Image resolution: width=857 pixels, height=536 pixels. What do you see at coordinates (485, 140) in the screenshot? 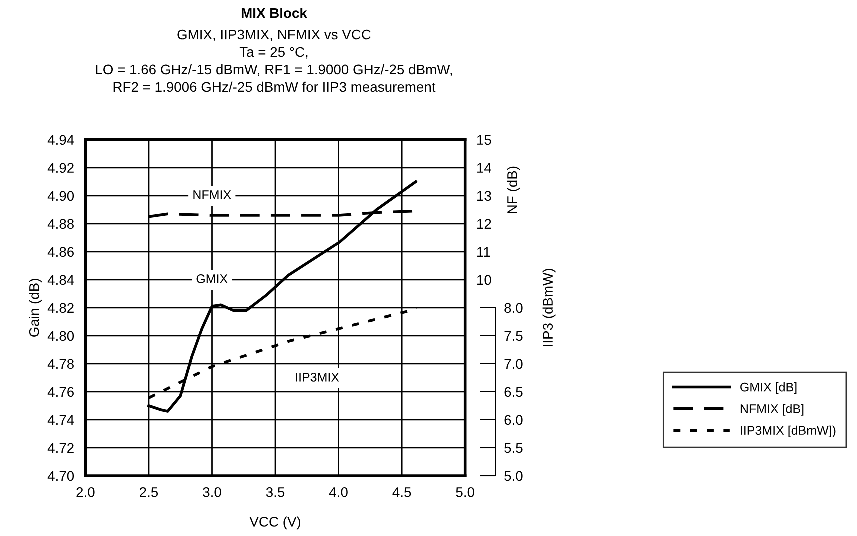
I see `y2-tick-label: 15` at bounding box center [485, 140].